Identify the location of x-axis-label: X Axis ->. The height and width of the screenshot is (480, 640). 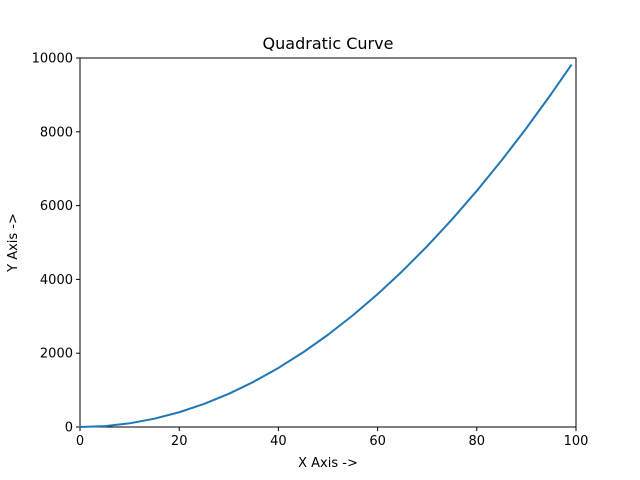
(328, 463).